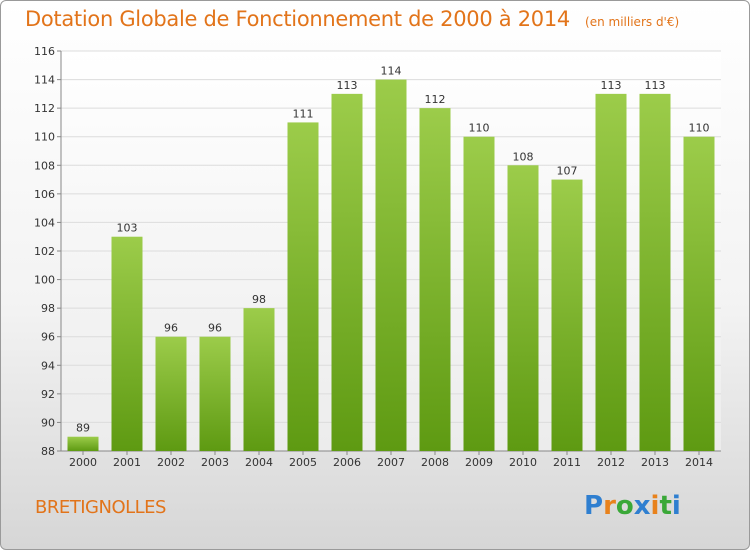 This screenshot has height=550, width=750. What do you see at coordinates (391, 462) in the screenshot?
I see `x-tick-label: 2007` at bounding box center [391, 462].